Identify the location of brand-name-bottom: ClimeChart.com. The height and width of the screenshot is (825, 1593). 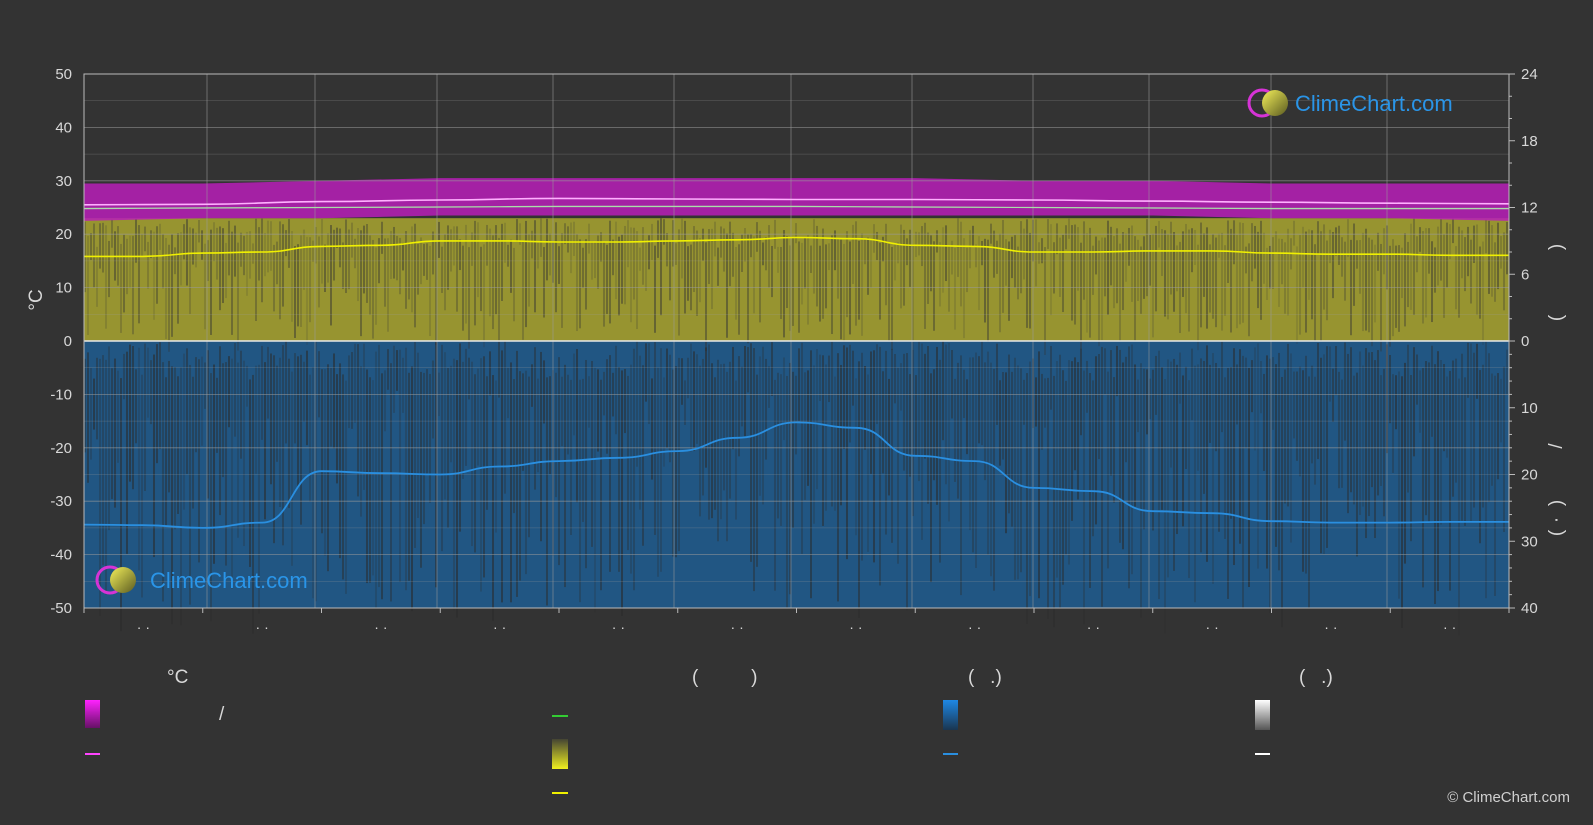
(229, 580).